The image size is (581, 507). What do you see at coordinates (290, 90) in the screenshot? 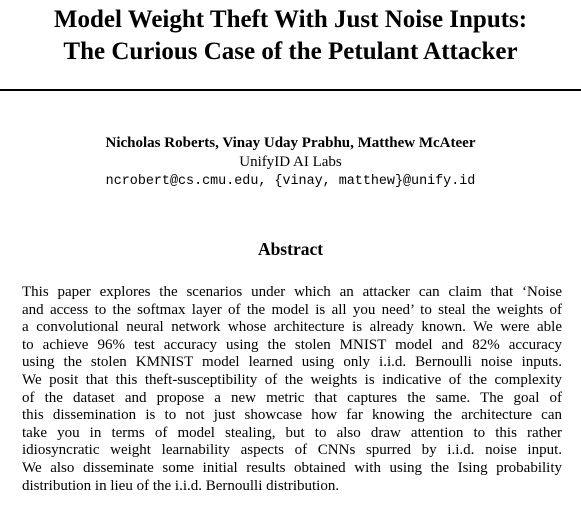
I see `title-divider` at bounding box center [290, 90].